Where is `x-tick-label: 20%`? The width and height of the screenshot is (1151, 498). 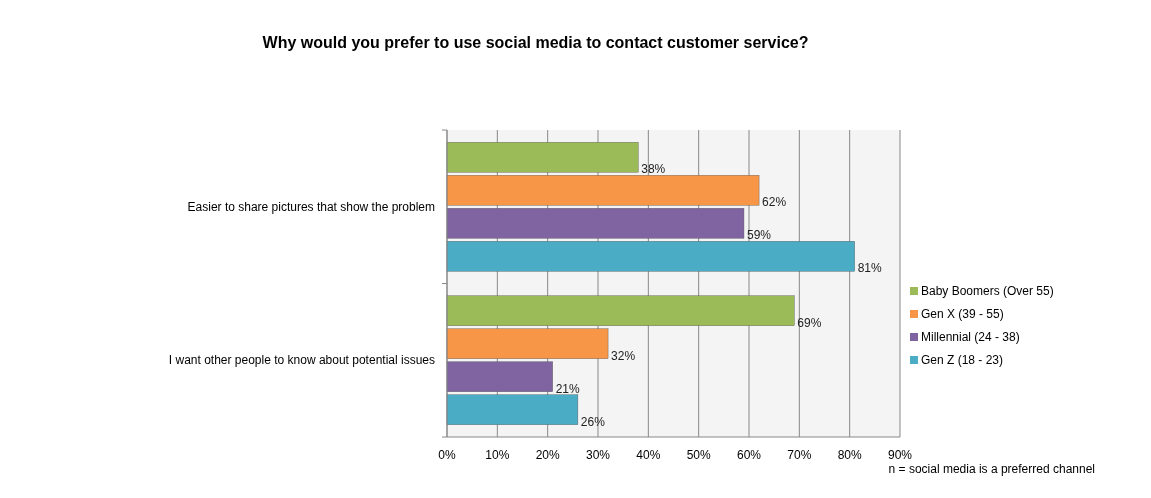 x-tick-label: 20% is located at coordinates (547, 455).